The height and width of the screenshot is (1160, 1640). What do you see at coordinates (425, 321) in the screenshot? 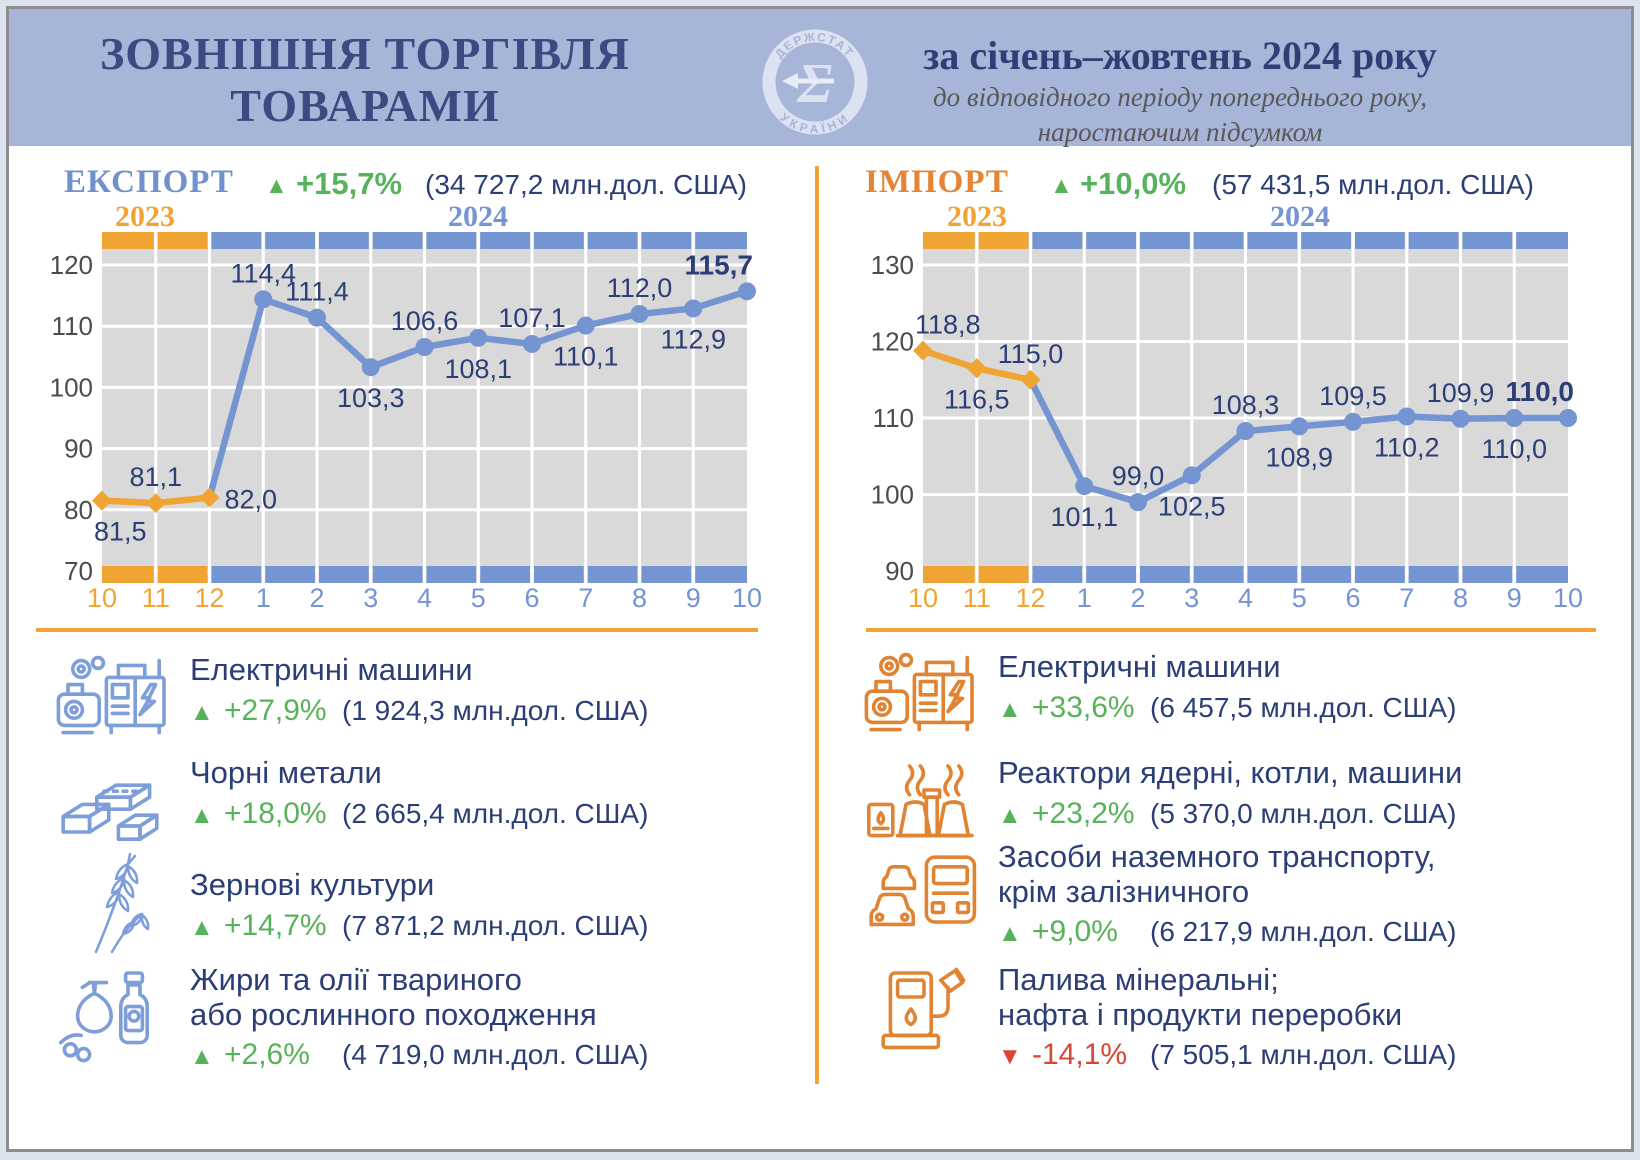
I see `svg-text: 106,6` at bounding box center [425, 321].